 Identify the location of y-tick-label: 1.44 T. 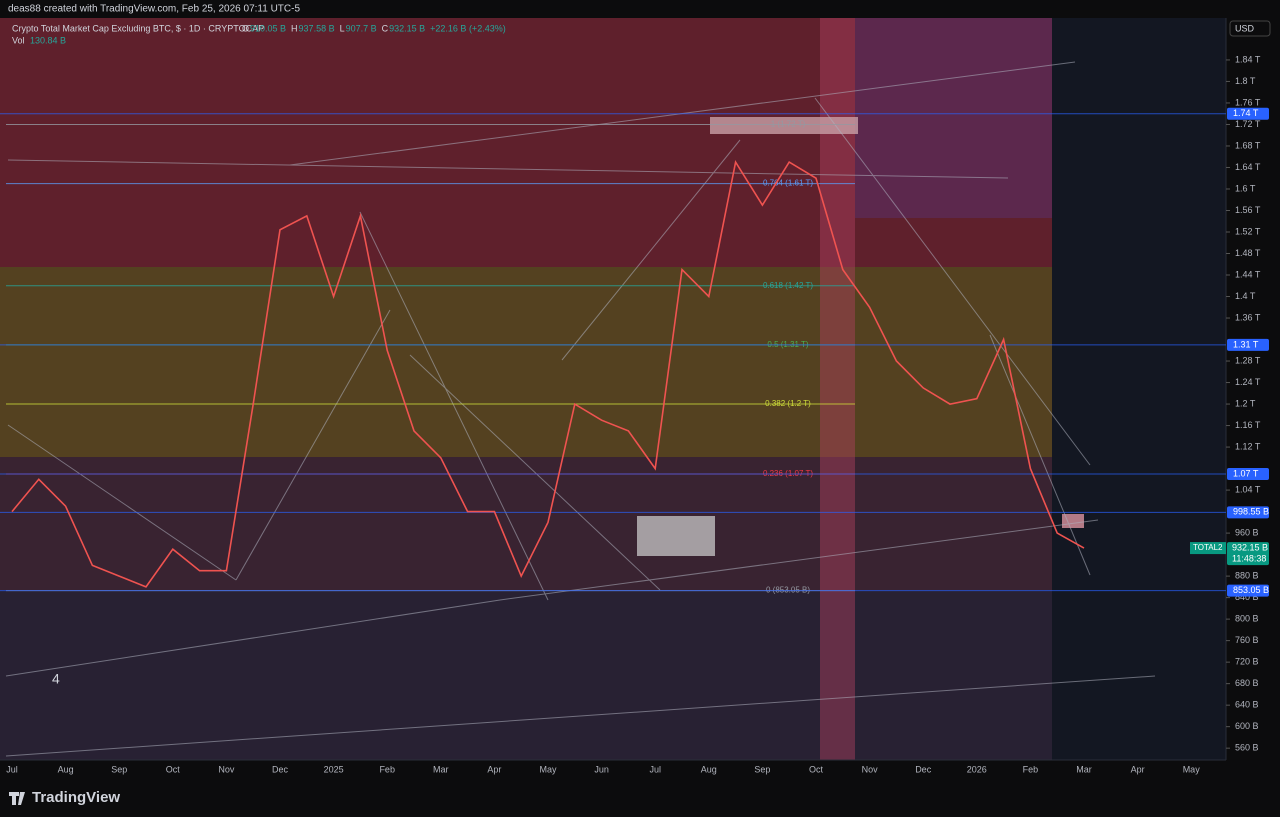
(1248, 274).